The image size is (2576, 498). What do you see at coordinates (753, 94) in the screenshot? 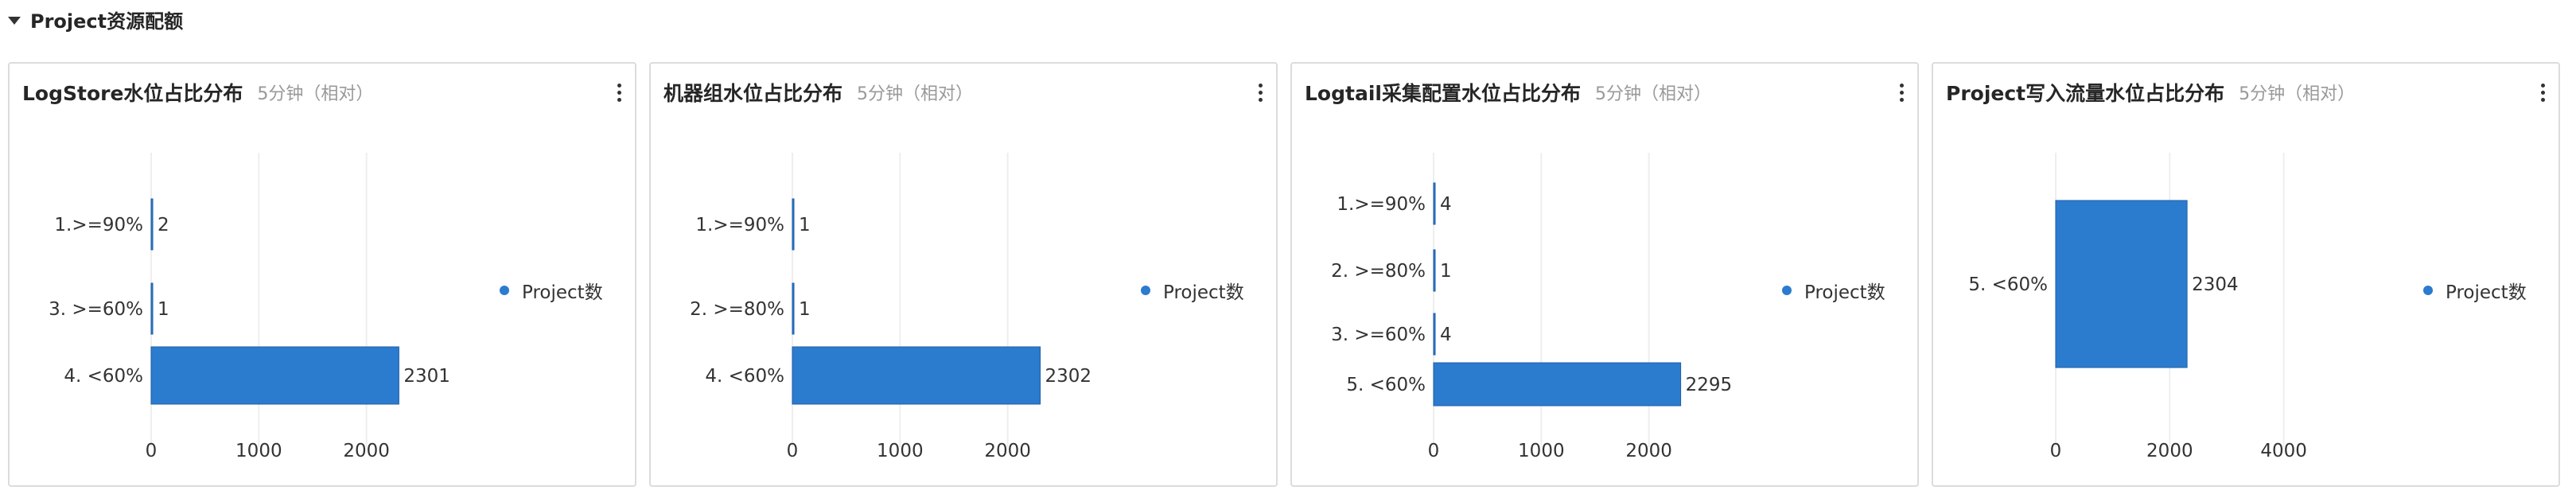
I see `panel-title-text: 机器组水位占比分布` at bounding box center [753, 94].